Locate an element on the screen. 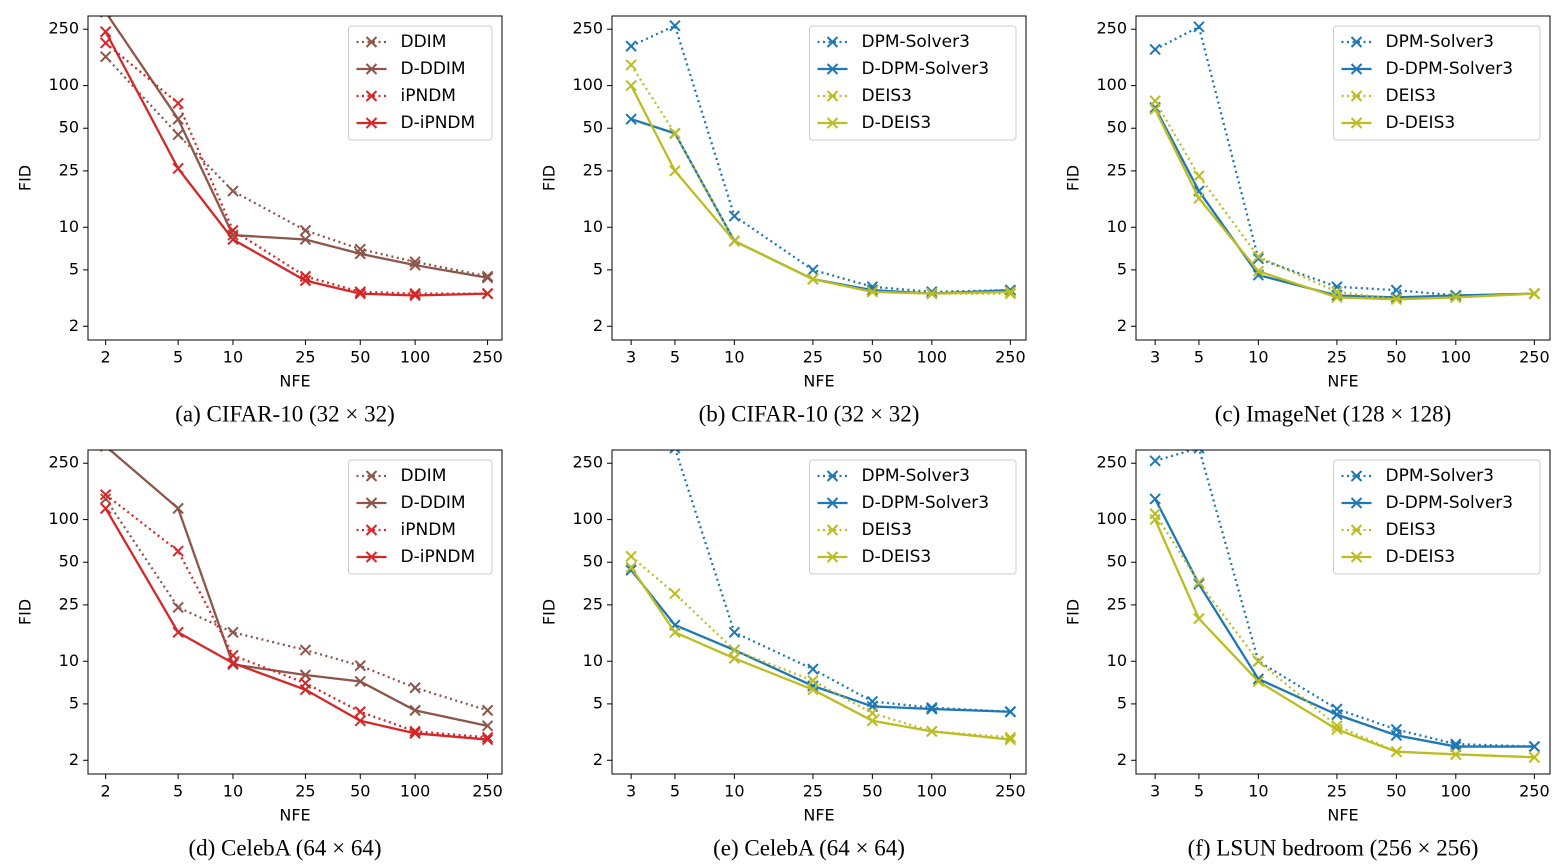 This screenshot has width=1567, height=866. axes-frame is located at coordinates (1343, 612).